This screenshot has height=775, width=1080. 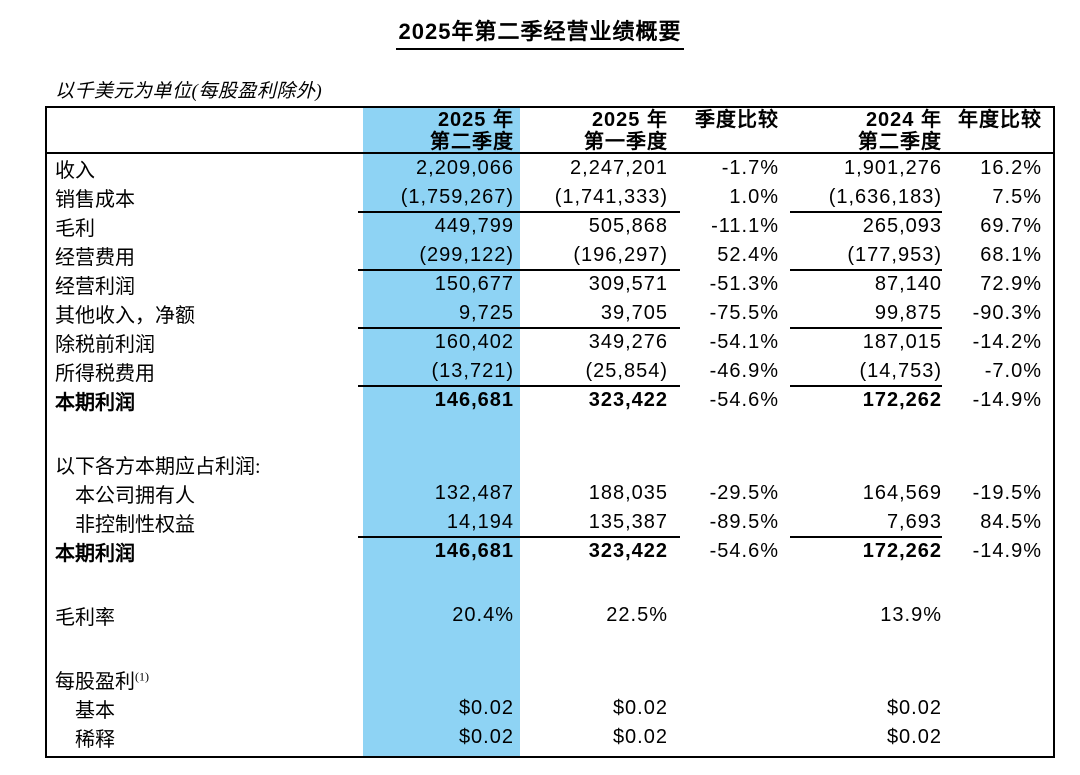 I want to click on cell-yoy-compare: 69.7%, so click(x=1011, y=226).